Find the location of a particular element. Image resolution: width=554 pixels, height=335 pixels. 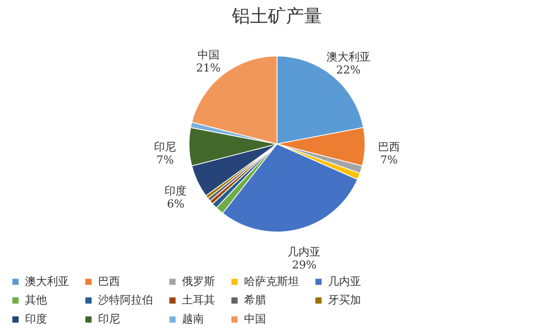

legend-label: 俄罗斯 is located at coordinates (198, 281).